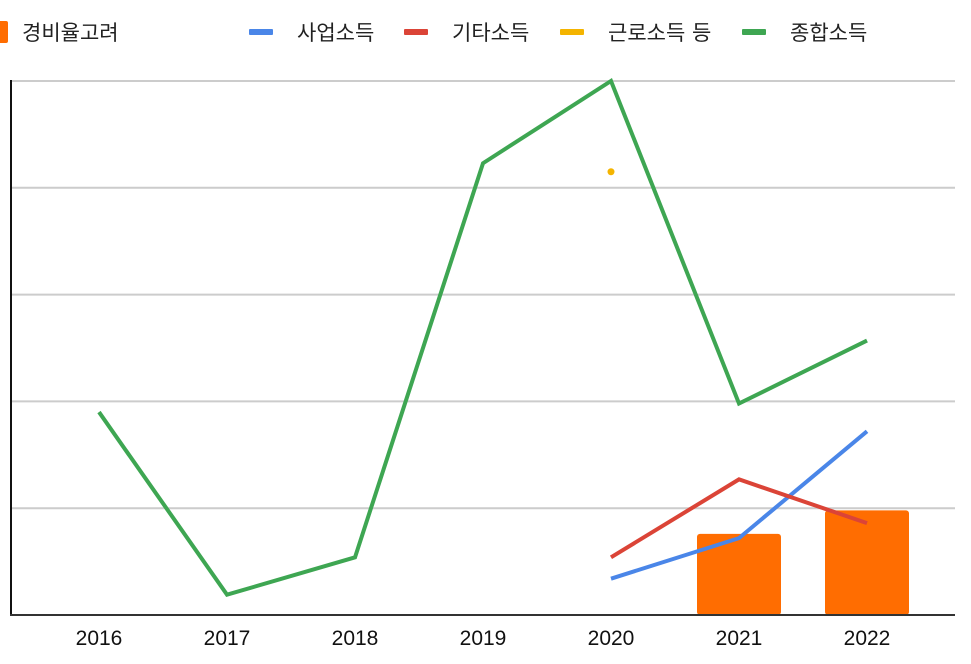 The width and height of the screenshot is (971, 664). I want to click on bar-series, so click(803, 562).